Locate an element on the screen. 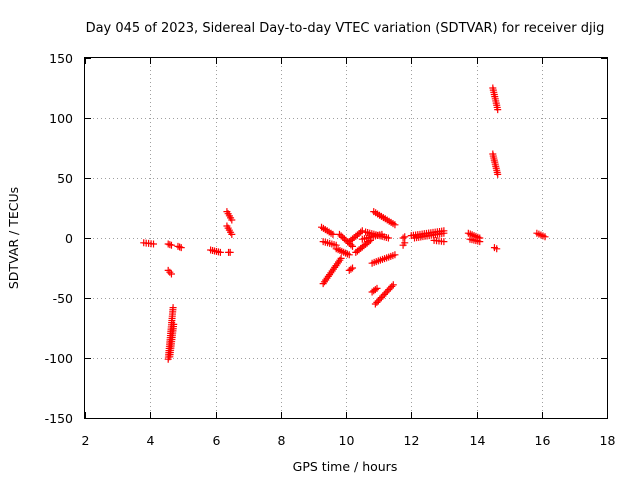 The image size is (640, 480). x-tick-label: 16 is located at coordinates (543, 440).